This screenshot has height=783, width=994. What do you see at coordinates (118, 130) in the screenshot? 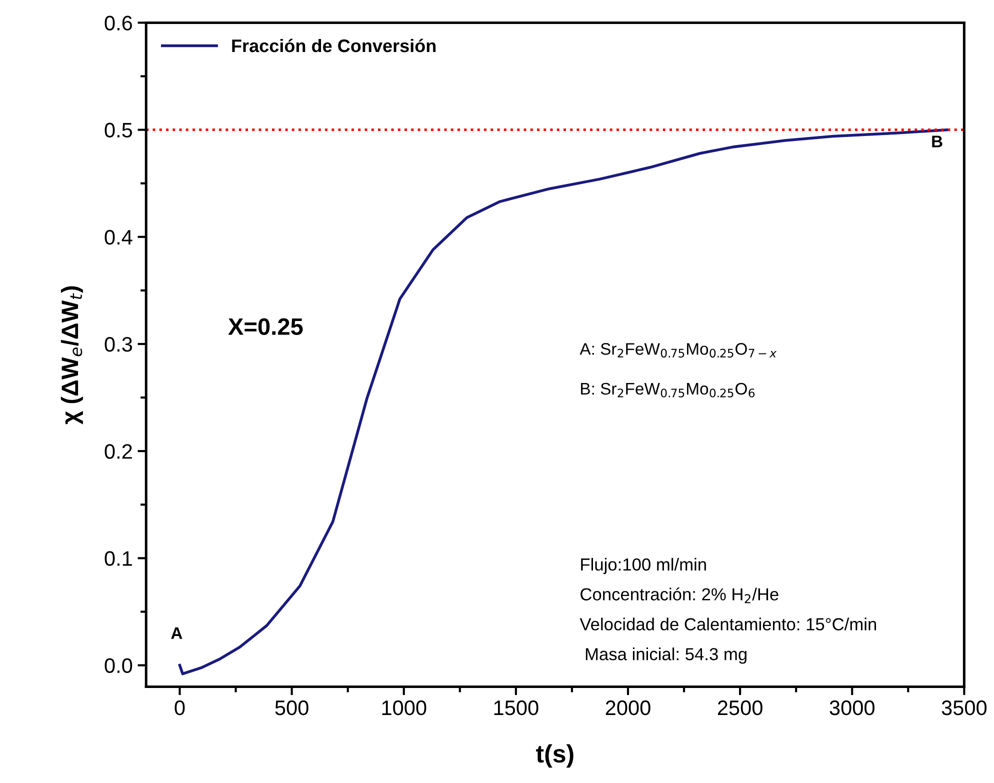
I see `y-tick-label: 0.5` at bounding box center [118, 130].